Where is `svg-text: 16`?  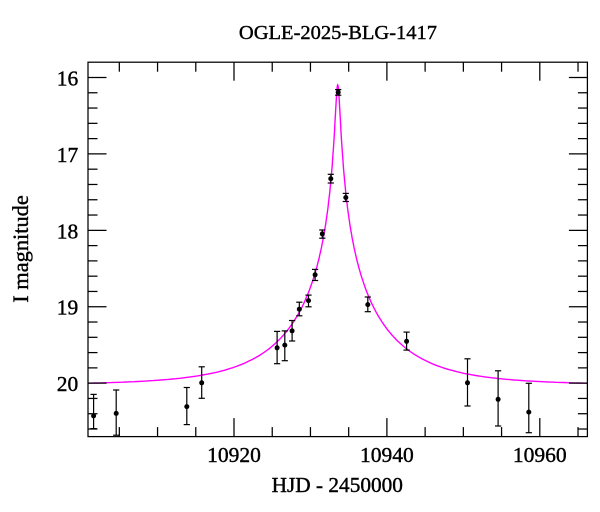 svg-text: 16 is located at coordinates (68, 79).